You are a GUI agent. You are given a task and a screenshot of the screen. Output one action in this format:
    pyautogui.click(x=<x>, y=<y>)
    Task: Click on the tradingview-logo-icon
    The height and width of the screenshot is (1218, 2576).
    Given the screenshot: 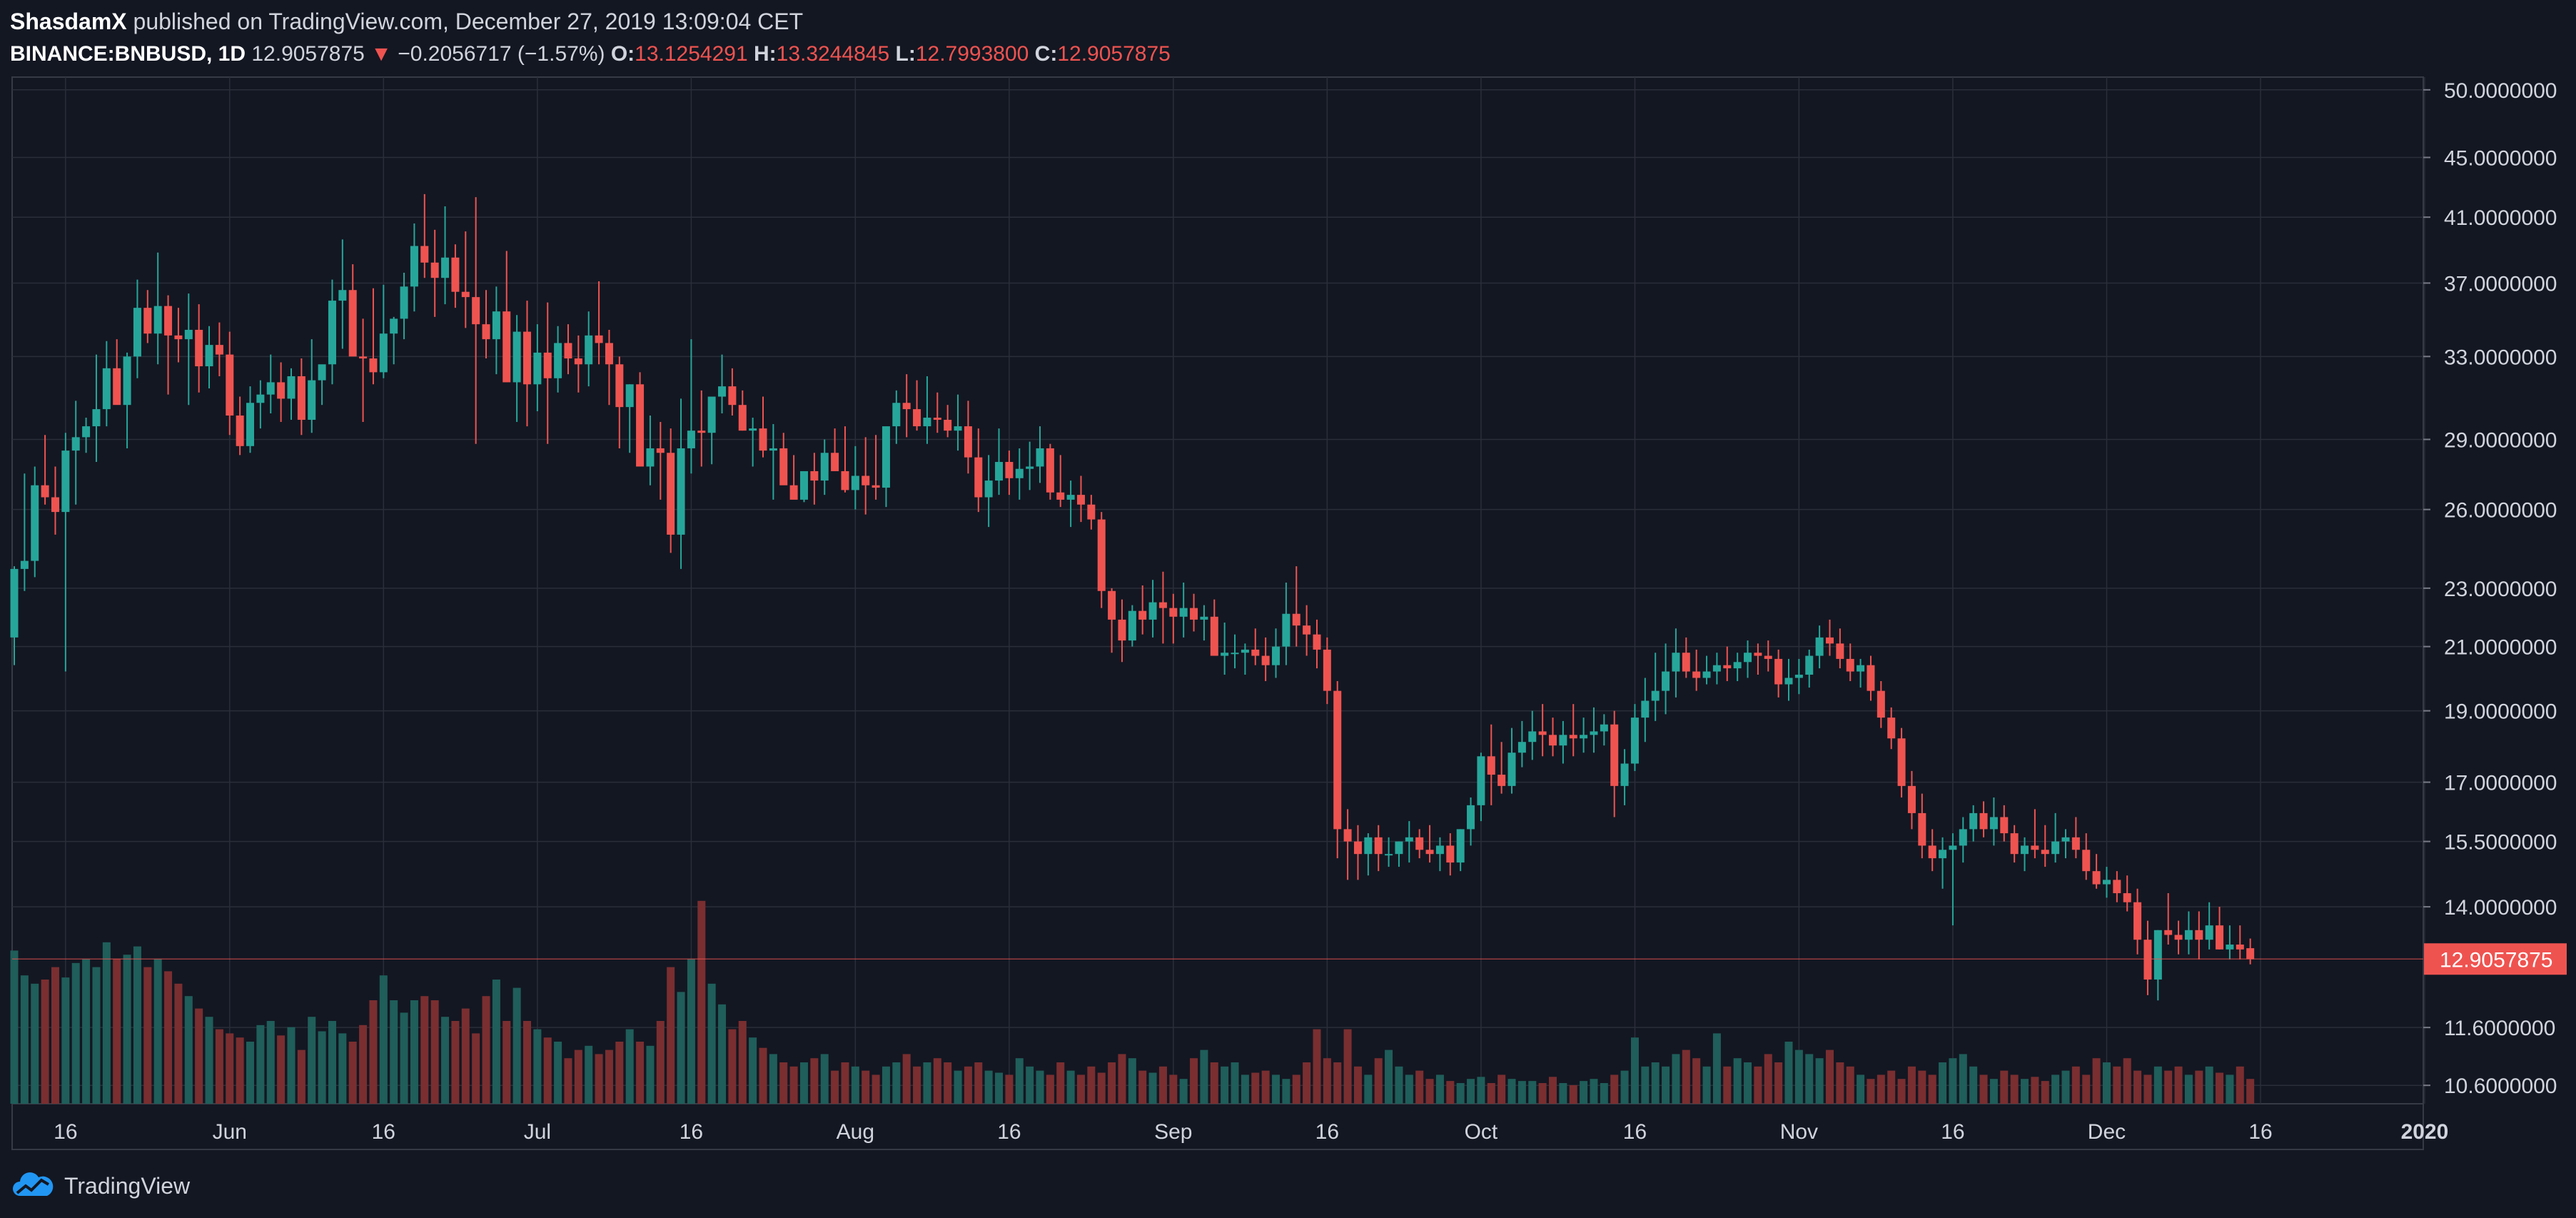 What is the action you would take?
    pyautogui.click(x=33, y=1186)
    